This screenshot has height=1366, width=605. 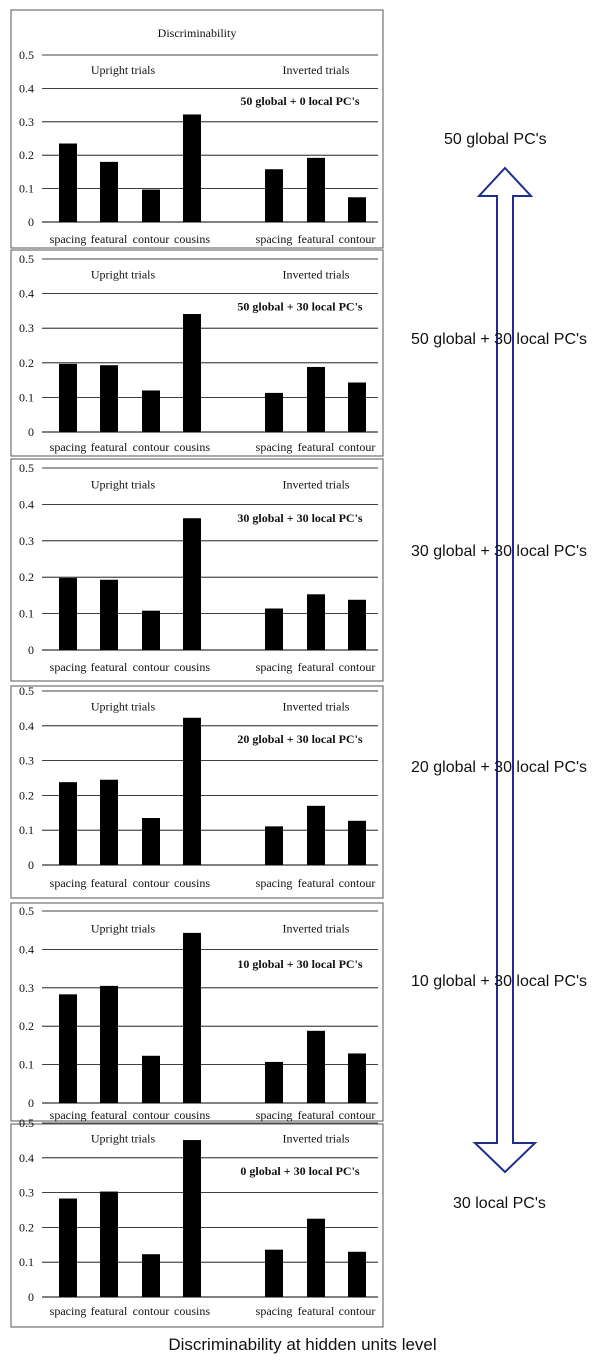 What do you see at coordinates (499, 551) in the screenshot?
I see `arrow-label-30-global-30-local: 30 global + 30 local PC's` at bounding box center [499, 551].